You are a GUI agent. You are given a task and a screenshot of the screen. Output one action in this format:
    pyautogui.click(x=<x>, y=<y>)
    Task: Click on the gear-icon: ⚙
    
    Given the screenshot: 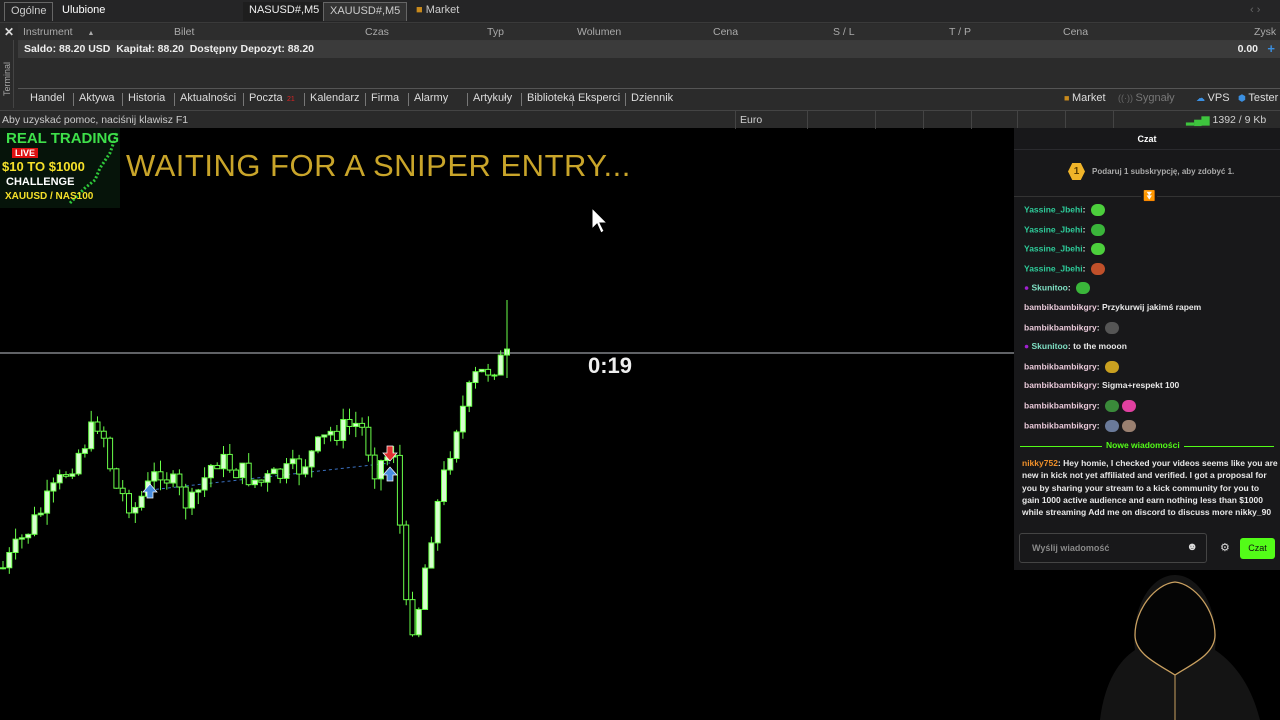 What is the action you would take?
    pyautogui.click(x=1225, y=548)
    